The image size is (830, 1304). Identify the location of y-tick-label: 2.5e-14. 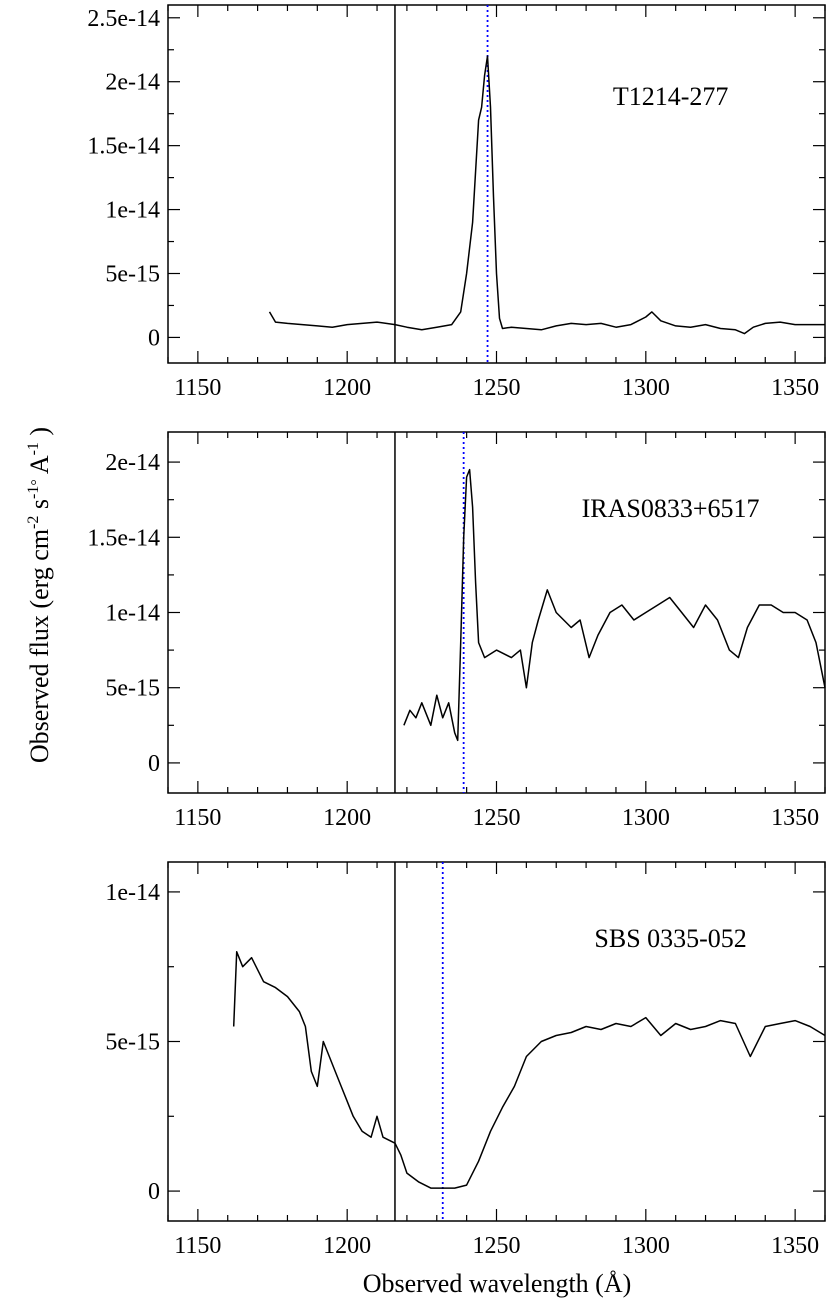
(123, 19).